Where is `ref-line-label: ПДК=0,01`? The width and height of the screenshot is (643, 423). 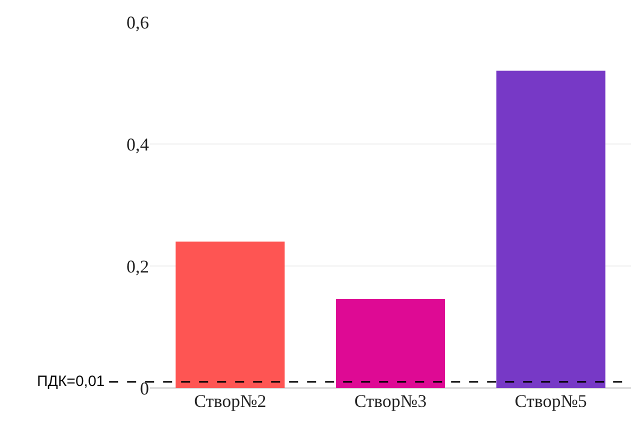 ref-line-label: ПДК=0,01 is located at coordinates (71, 381).